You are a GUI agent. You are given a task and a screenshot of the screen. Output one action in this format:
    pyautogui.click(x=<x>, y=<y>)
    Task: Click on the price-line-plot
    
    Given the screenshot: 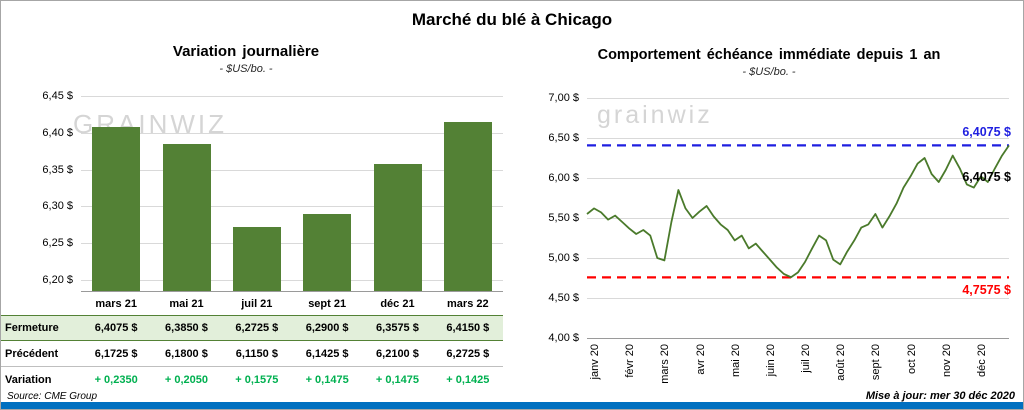 What is the action you would take?
    pyautogui.click(x=798, y=211)
    